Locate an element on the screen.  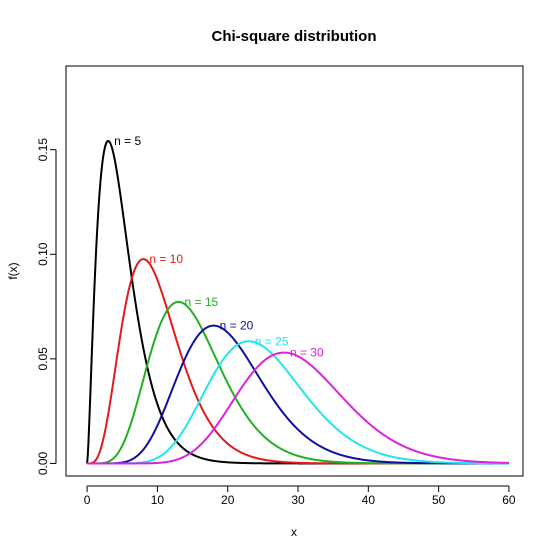
series-label-n25: n = 25 is located at coordinates (272, 341).